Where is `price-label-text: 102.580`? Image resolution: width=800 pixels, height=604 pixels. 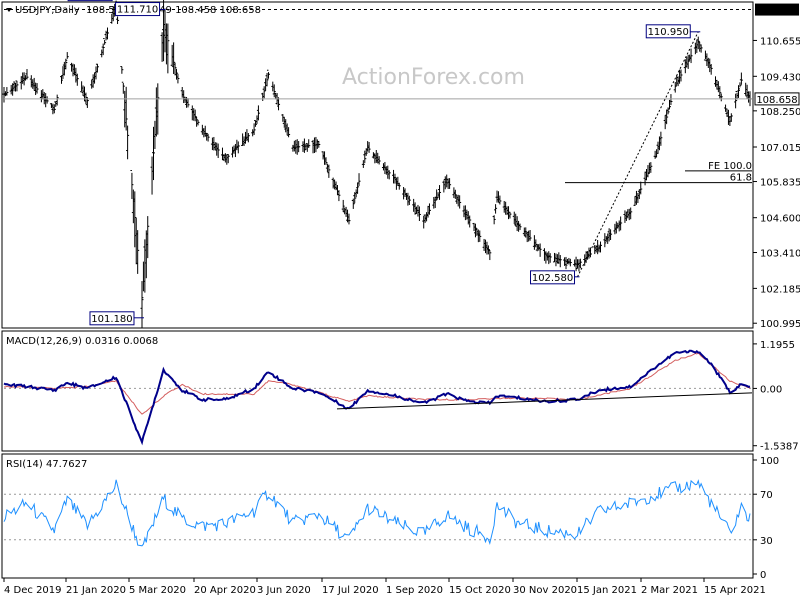 price-label-text: 102.580 is located at coordinates (552, 278).